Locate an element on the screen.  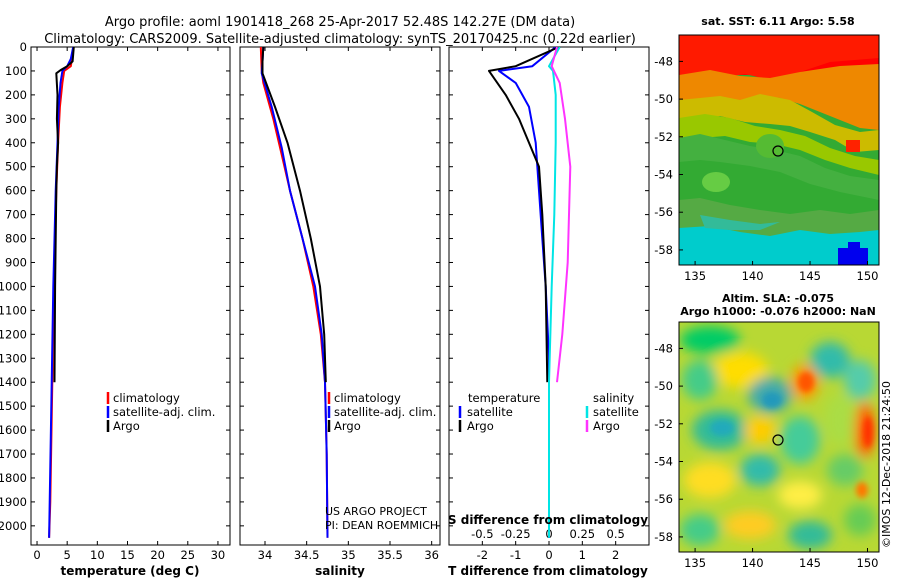
sst-argo-marker is located at coordinates (778, 151).